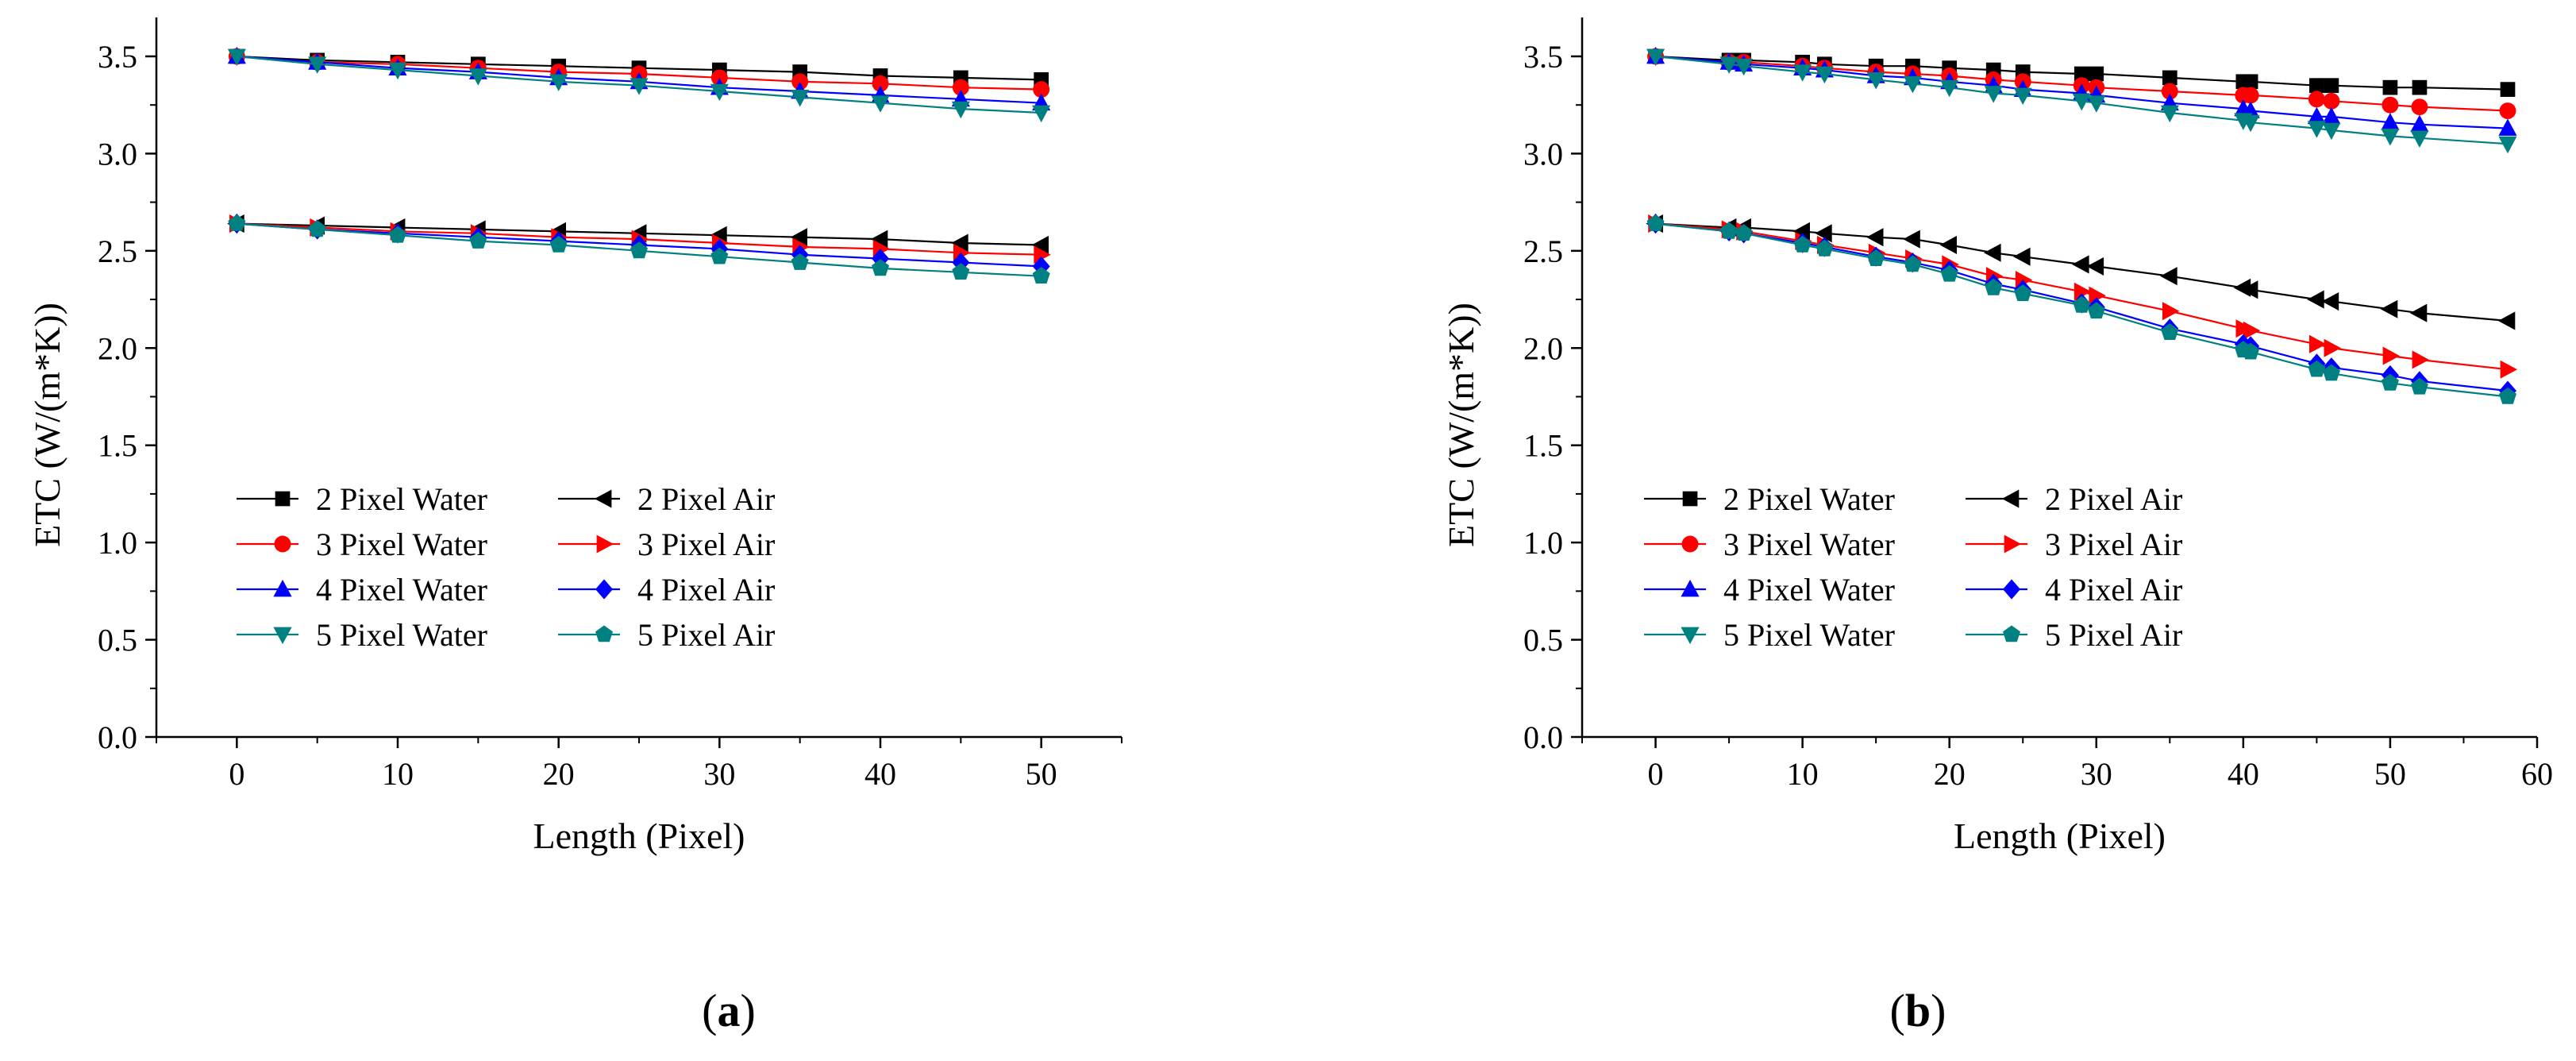 The width and height of the screenshot is (2576, 1061). I want to click on panel-a-point-3-pixel-air, so click(1042, 254).